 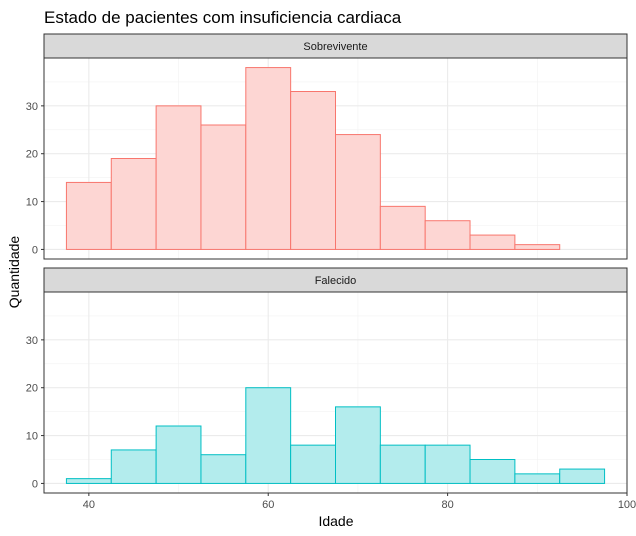 I want to click on y-axis-title: Quantidade, so click(x=14, y=272).